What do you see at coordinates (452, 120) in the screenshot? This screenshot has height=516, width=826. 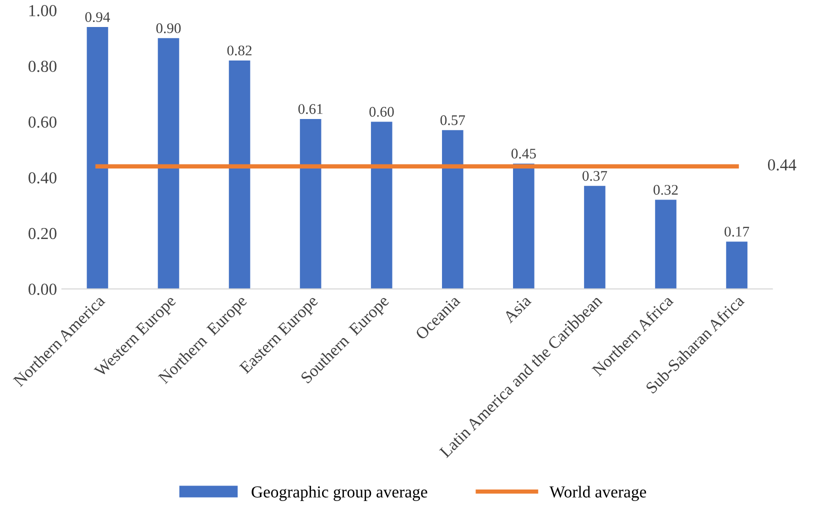 I see `data-label: 0.57` at bounding box center [452, 120].